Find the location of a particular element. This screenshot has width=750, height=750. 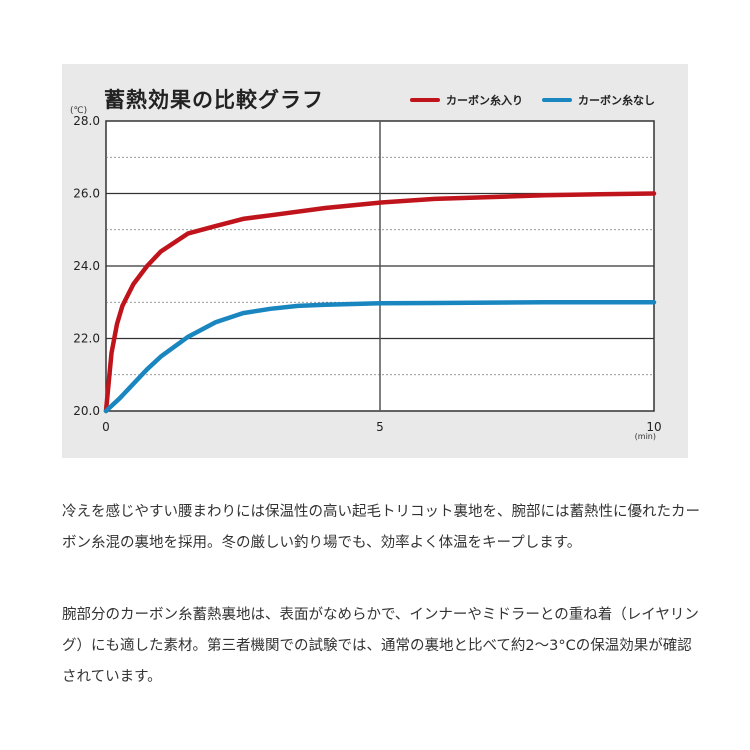

x-tick-label: 0 is located at coordinates (106, 427).